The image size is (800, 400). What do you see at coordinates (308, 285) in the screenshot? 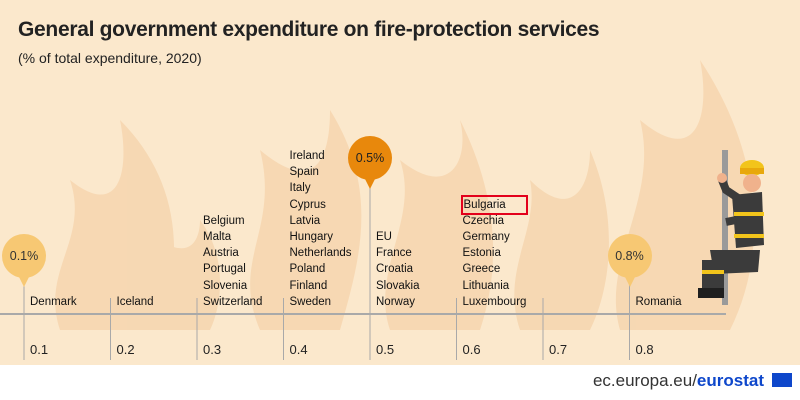
I see `country-label: Finland` at bounding box center [308, 285].